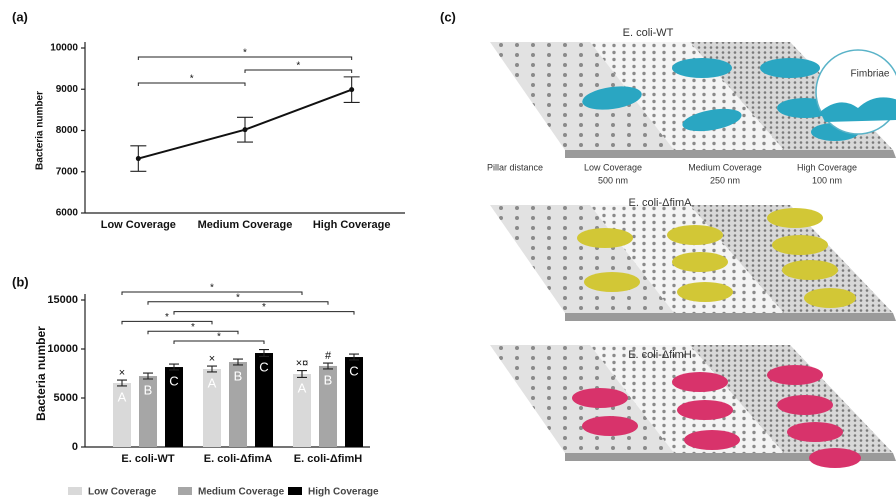  What do you see at coordinates (245, 225) in the screenshot?
I see `x-tick-label: Medium Coverage` at bounding box center [245, 225].